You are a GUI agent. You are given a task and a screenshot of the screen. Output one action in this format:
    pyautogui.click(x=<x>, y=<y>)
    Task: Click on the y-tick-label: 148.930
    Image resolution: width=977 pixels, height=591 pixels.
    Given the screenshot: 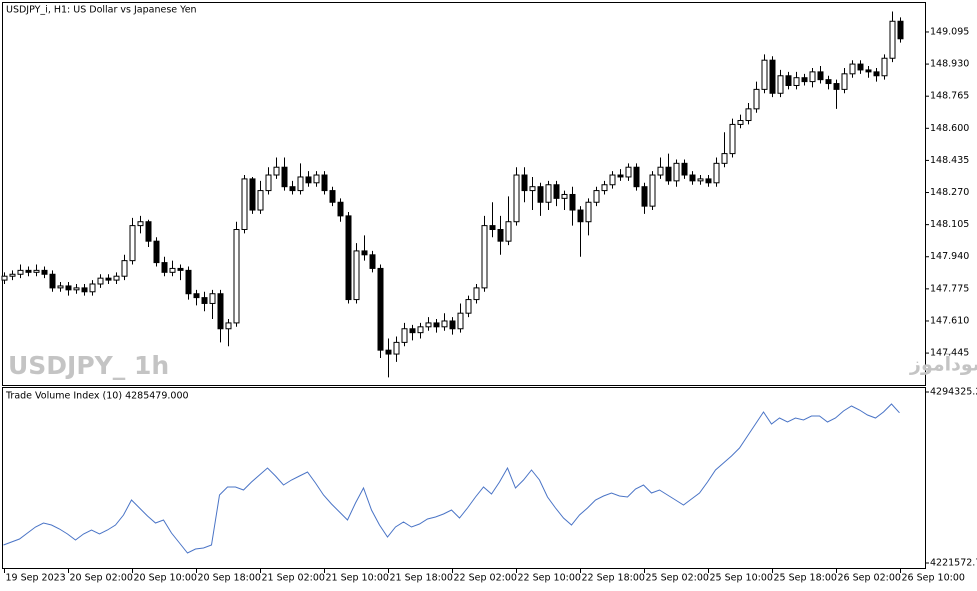 What is the action you would take?
    pyautogui.click(x=949, y=64)
    